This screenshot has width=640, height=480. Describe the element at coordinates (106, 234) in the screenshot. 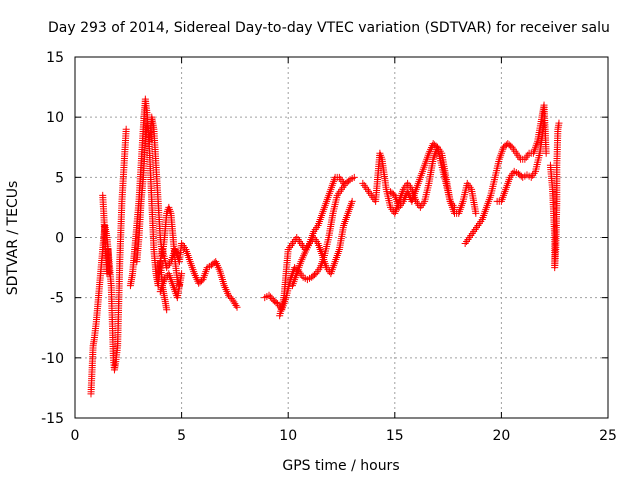

I see `series-t1b` at that location.